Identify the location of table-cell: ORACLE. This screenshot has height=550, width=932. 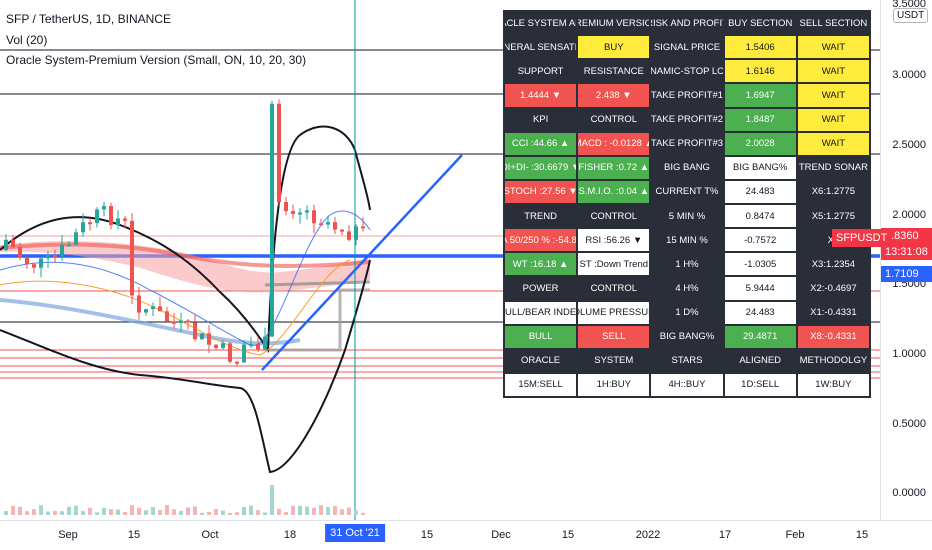
(541, 360).